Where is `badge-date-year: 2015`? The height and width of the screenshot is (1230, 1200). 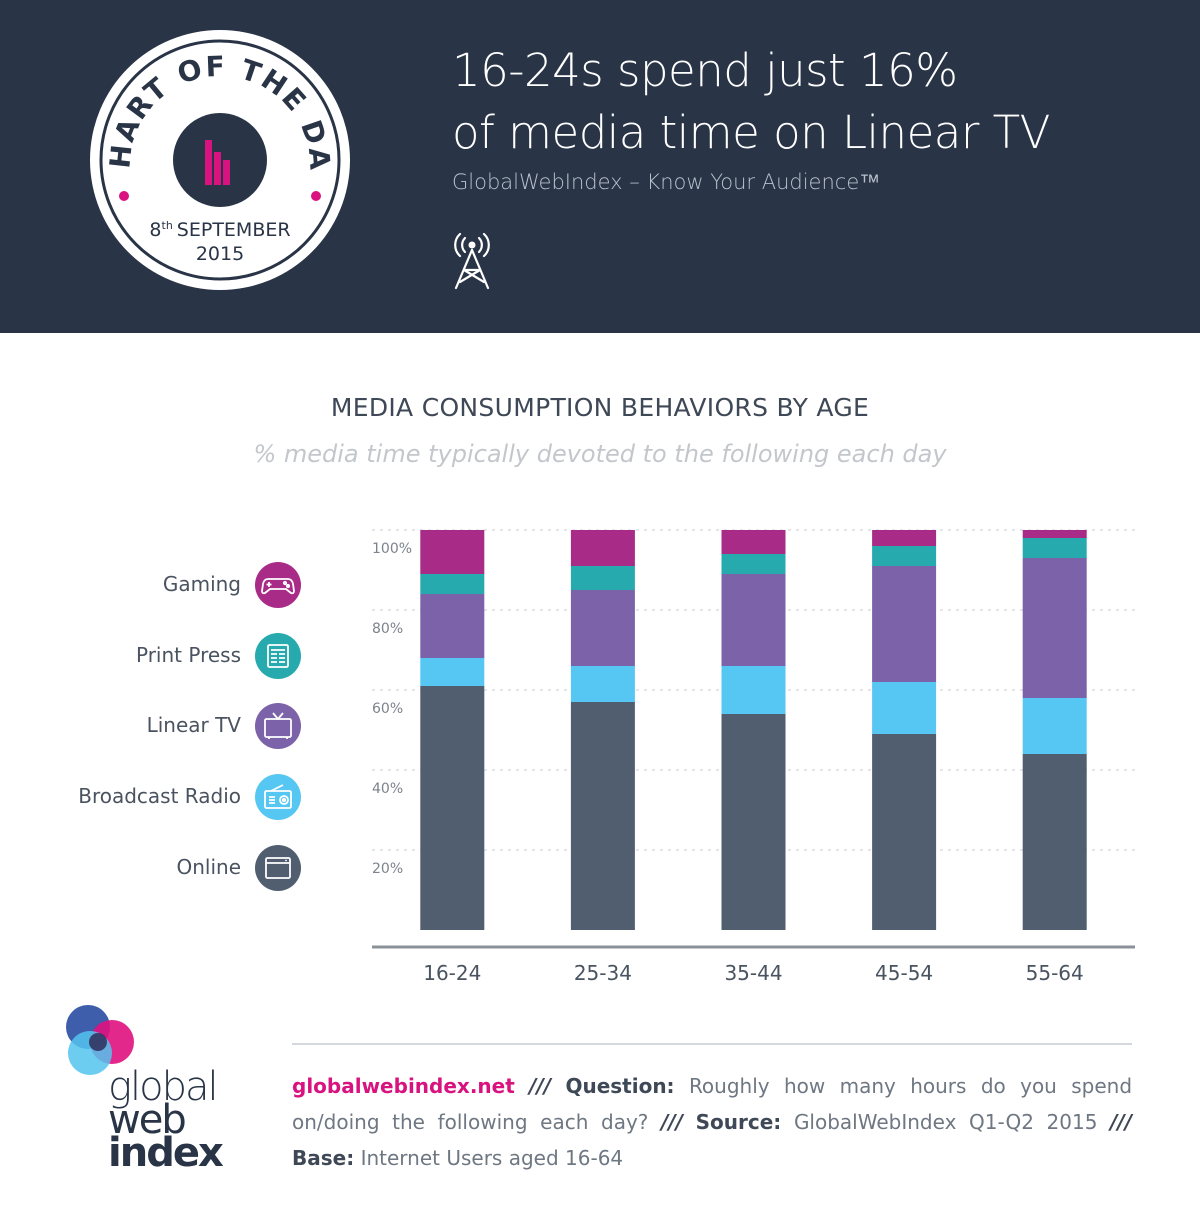 badge-date-year: 2015 is located at coordinates (220, 254).